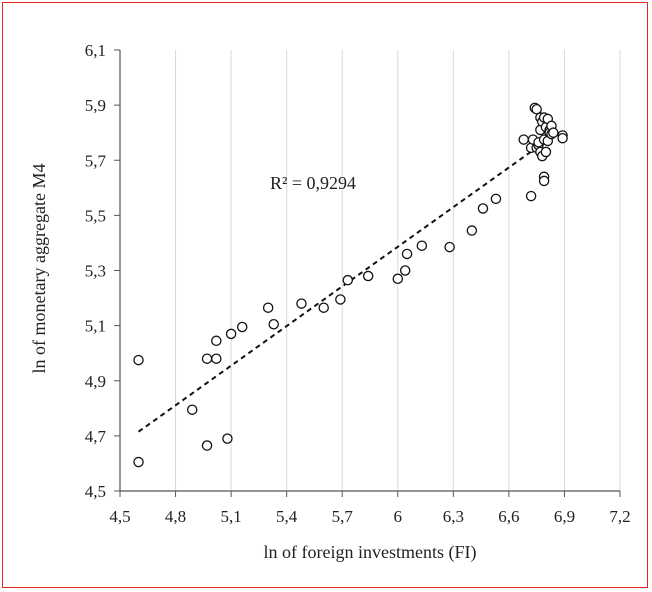 This screenshot has height=592, width=652. Describe the element at coordinates (453, 516) in the screenshot. I see `x-tick-label: 6,3` at that location.